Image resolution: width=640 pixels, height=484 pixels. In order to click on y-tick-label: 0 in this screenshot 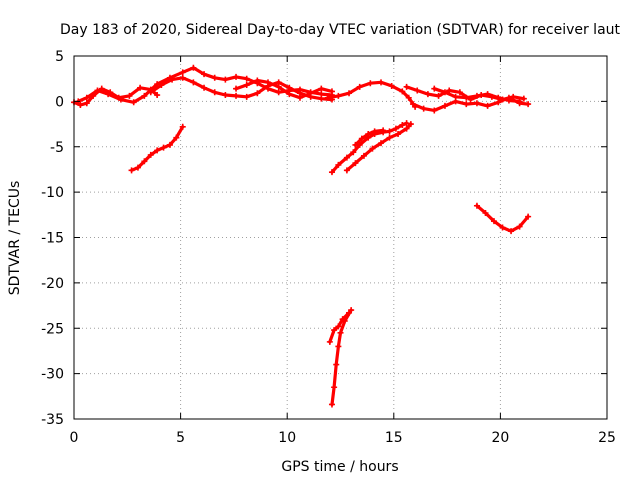, I will do `click(59, 102)`.